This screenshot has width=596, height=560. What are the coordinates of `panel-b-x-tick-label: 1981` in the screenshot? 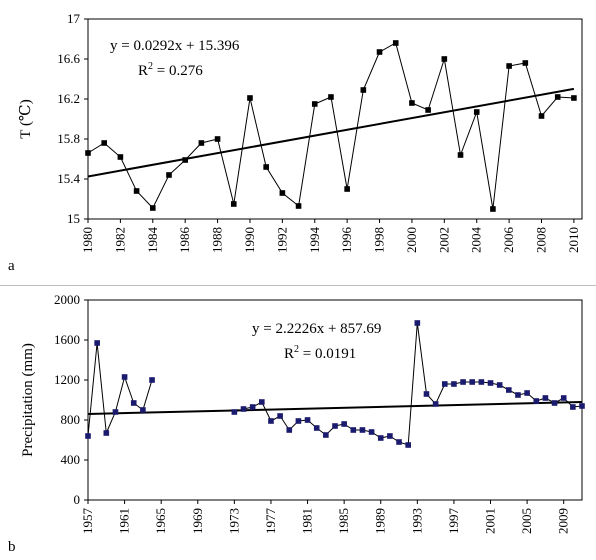 It's located at (307, 521).